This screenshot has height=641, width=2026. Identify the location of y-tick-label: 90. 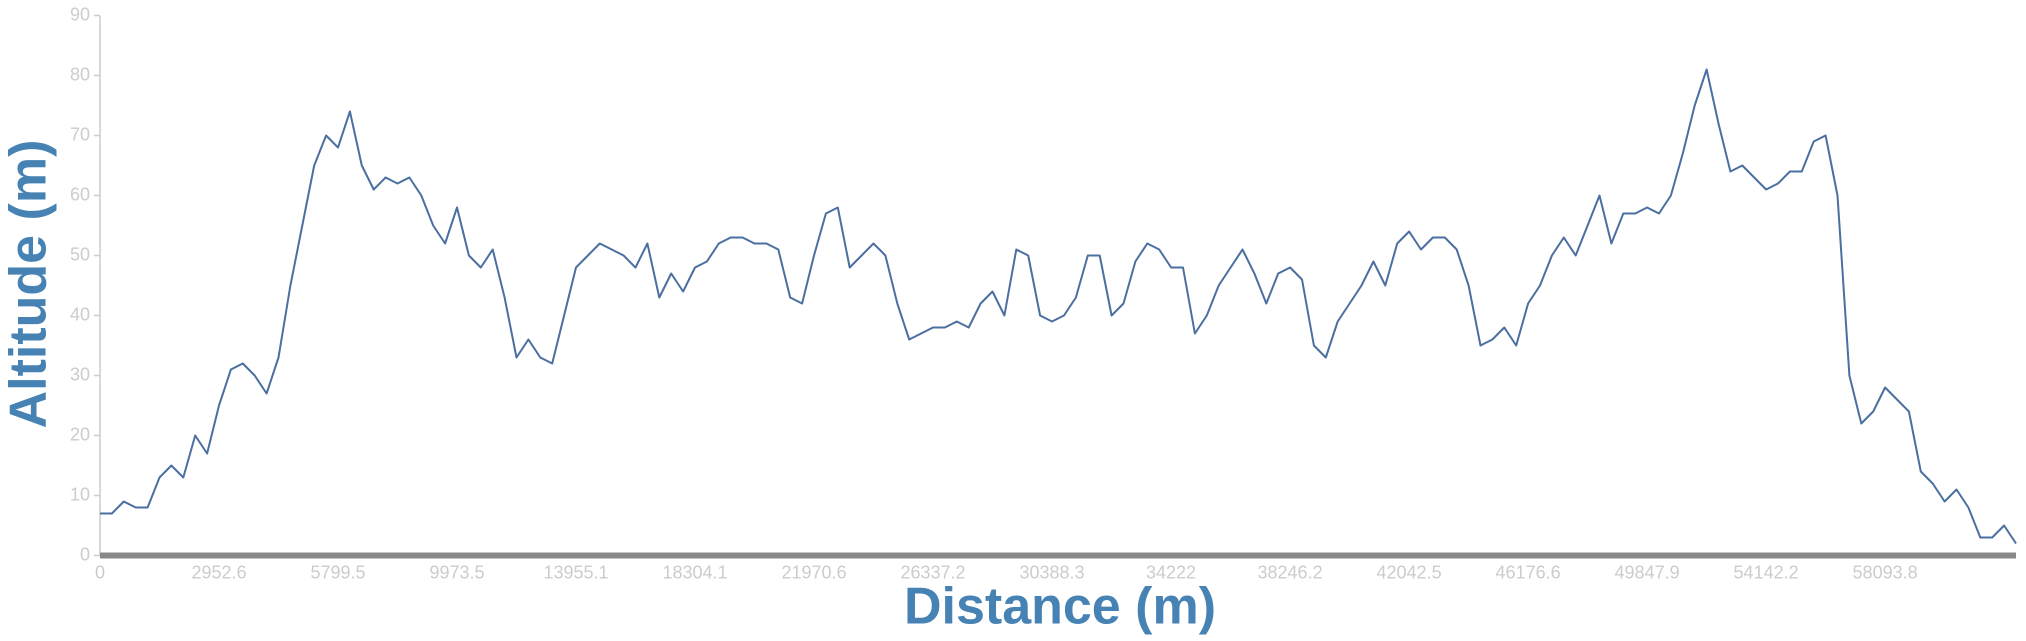
(80, 14).